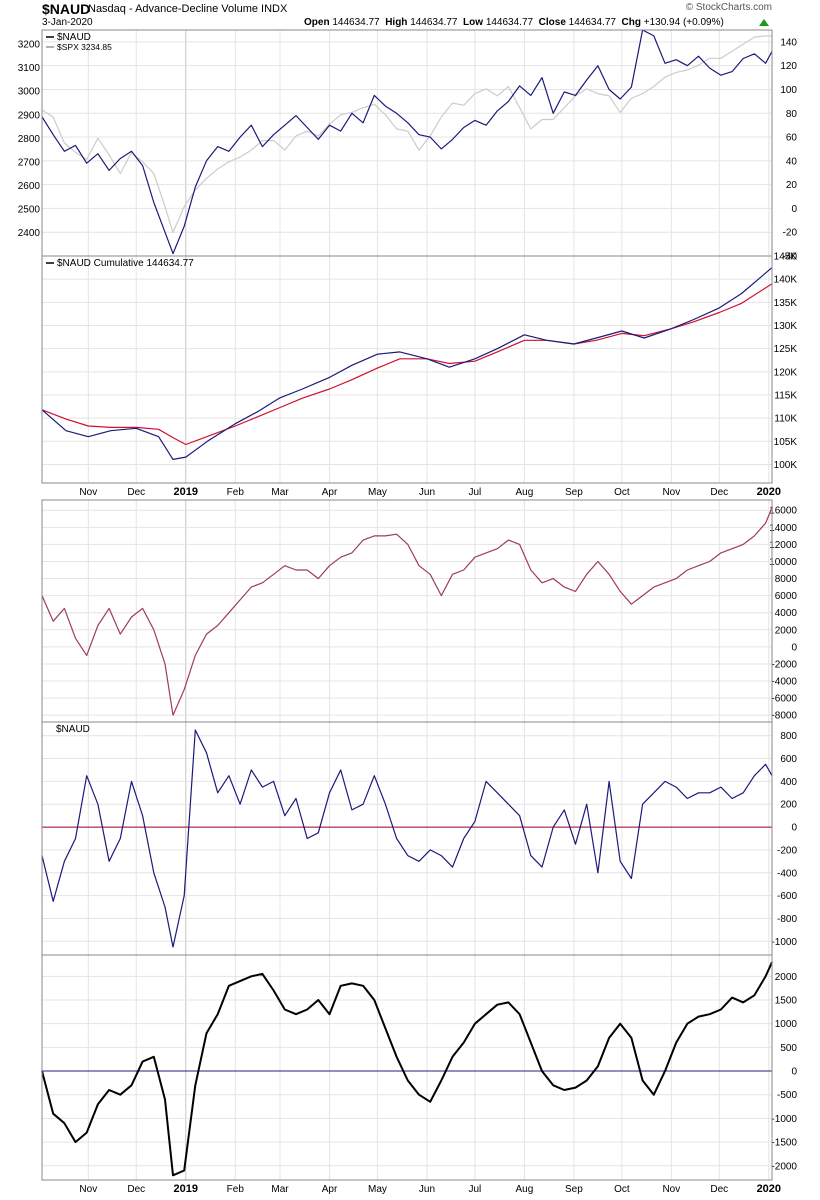  What do you see at coordinates (786, 303) in the screenshot?
I see `right-tick-label: 135K` at bounding box center [786, 303].